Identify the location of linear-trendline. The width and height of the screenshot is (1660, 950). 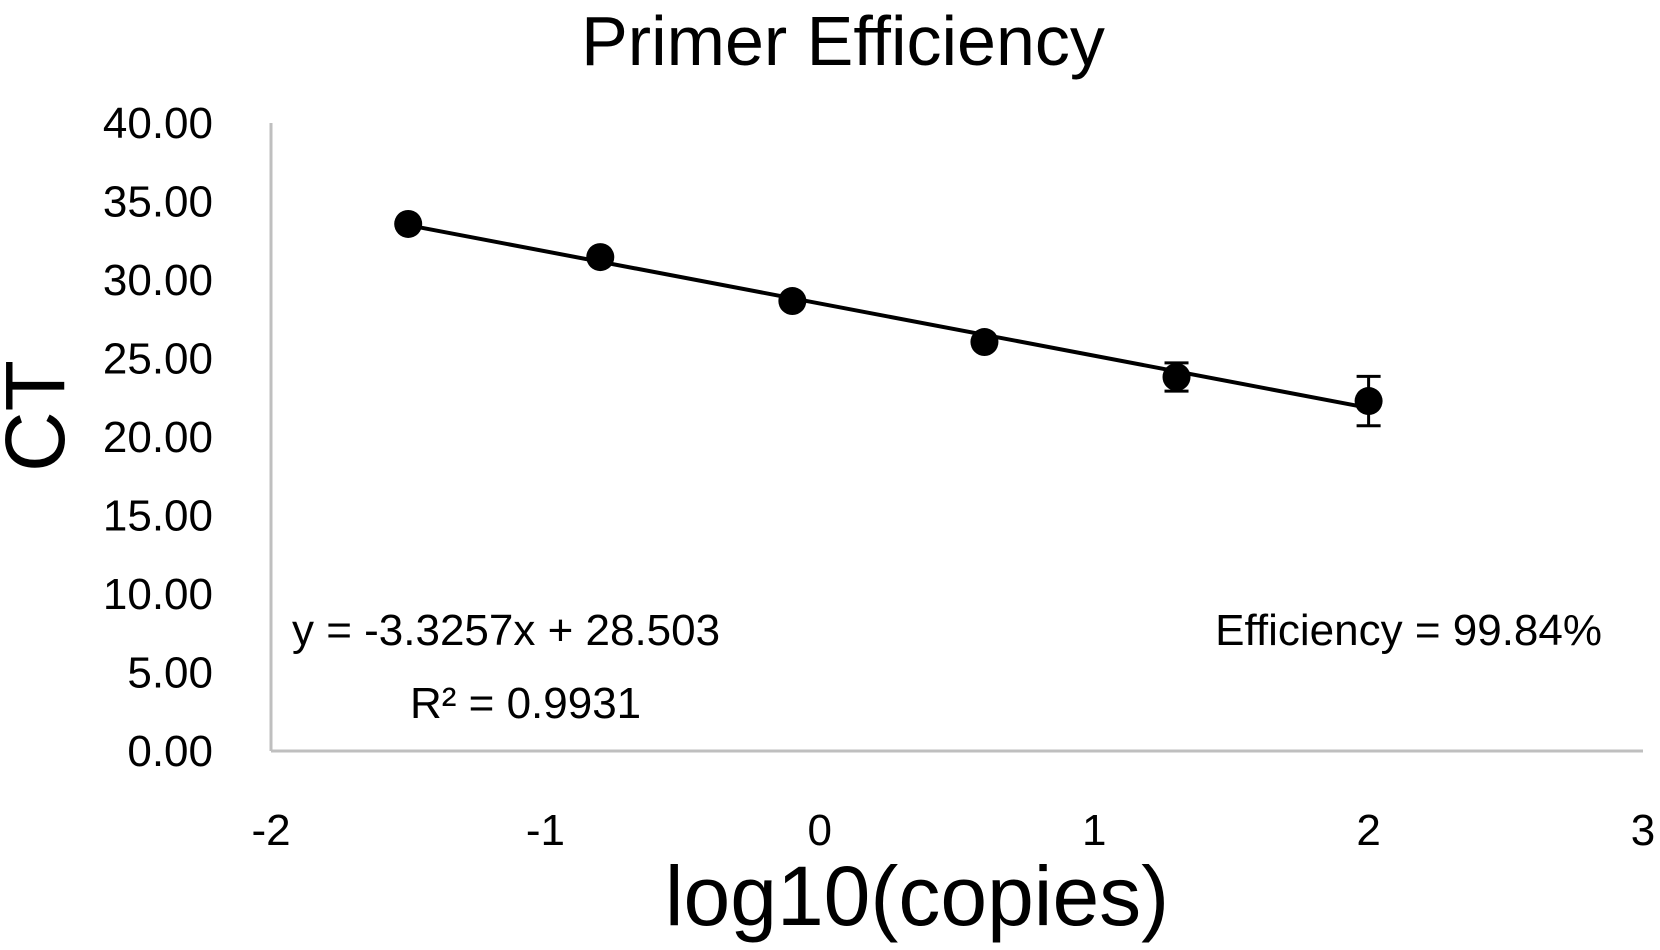
(888, 316).